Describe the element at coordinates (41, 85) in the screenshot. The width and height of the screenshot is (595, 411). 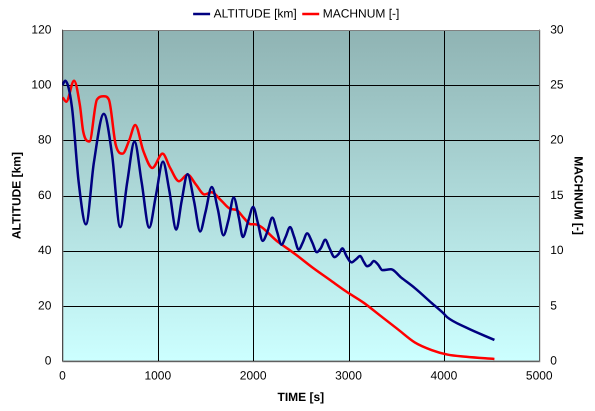
I see `y-tick-label: 100` at that location.